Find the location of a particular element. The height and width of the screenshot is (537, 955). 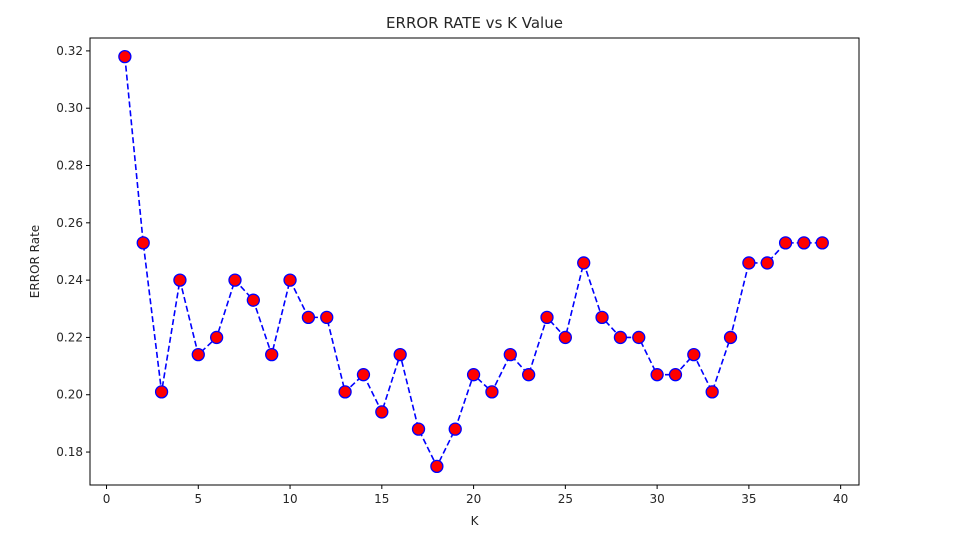

y-tick-label: 0.18 is located at coordinates (69, 452).